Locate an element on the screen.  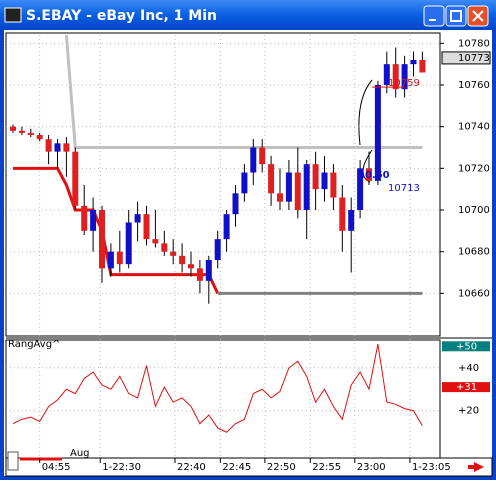
annotation-label: 10713 is located at coordinates (404, 188).